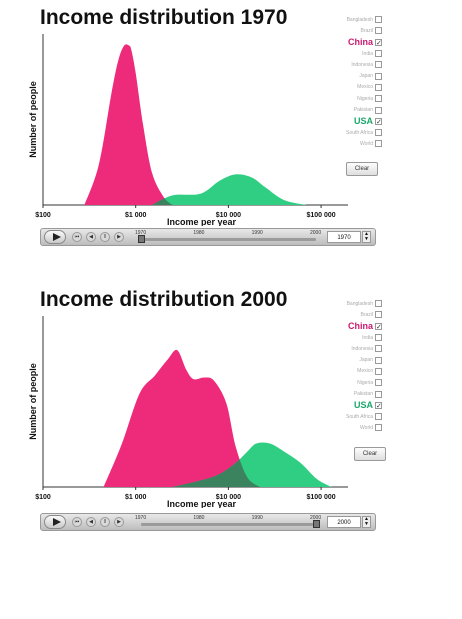 The width and height of the screenshot is (462, 619). I want to click on chart-title: Income distribution 1970, so click(164, 17).